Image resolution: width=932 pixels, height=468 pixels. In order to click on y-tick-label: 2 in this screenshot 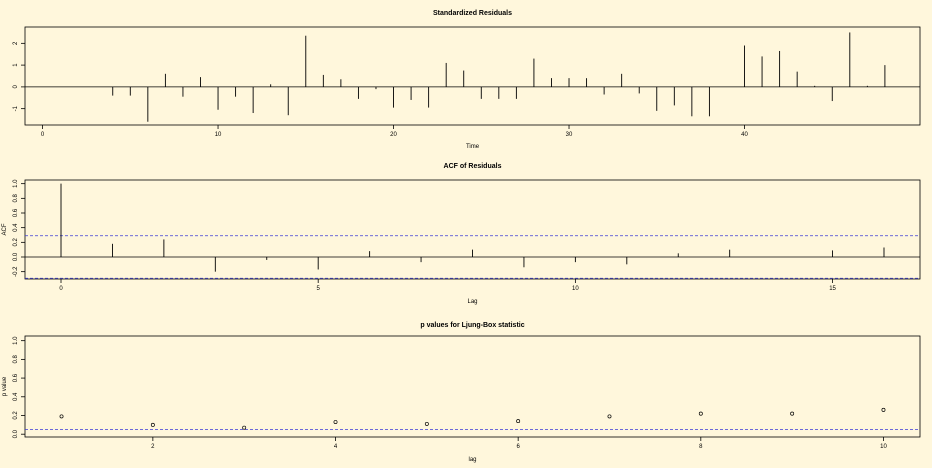, I will do `click(16, 43)`.